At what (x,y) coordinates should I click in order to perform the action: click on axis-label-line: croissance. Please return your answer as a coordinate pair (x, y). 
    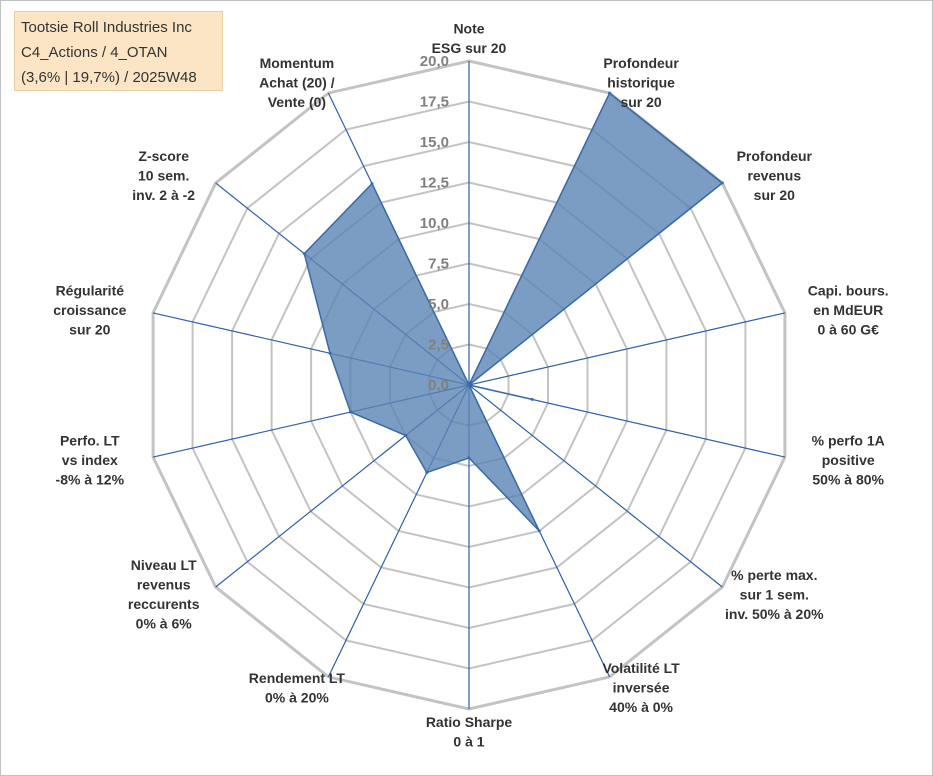
    Looking at the image, I should click on (89, 310).